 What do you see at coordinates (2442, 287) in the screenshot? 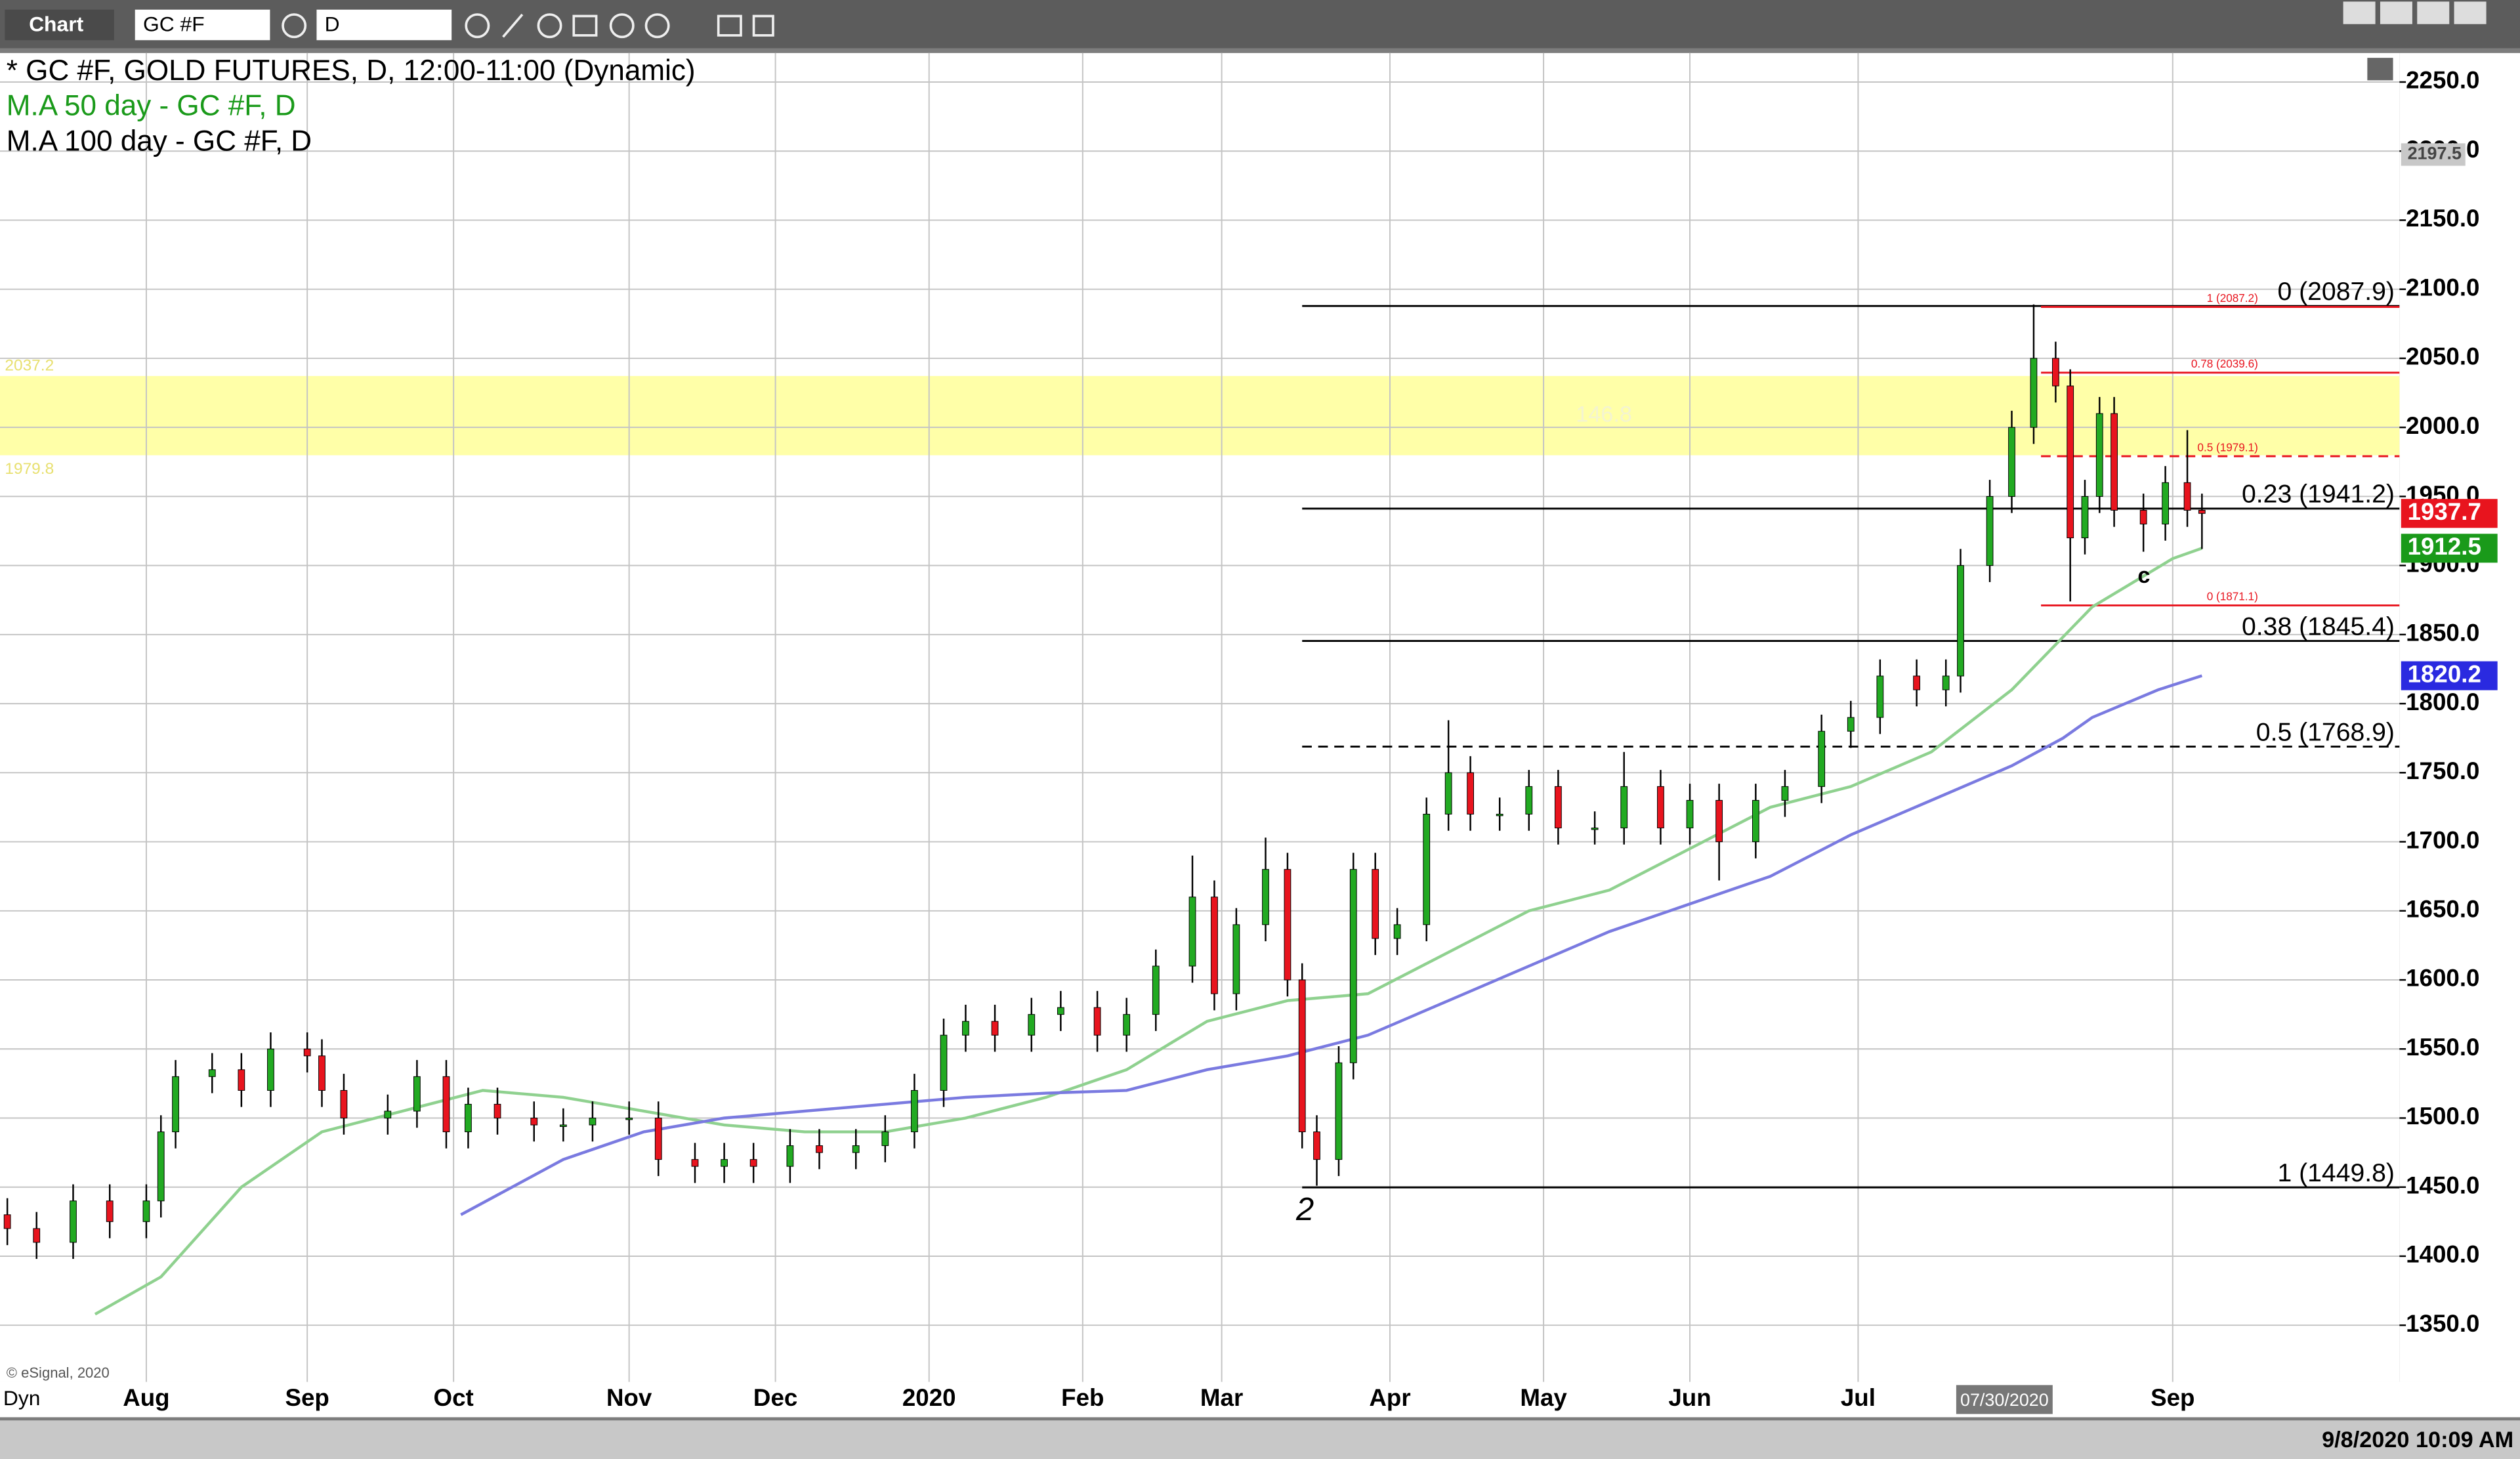
I see `y-tick-label: 2100.0` at bounding box center [2442, 287].